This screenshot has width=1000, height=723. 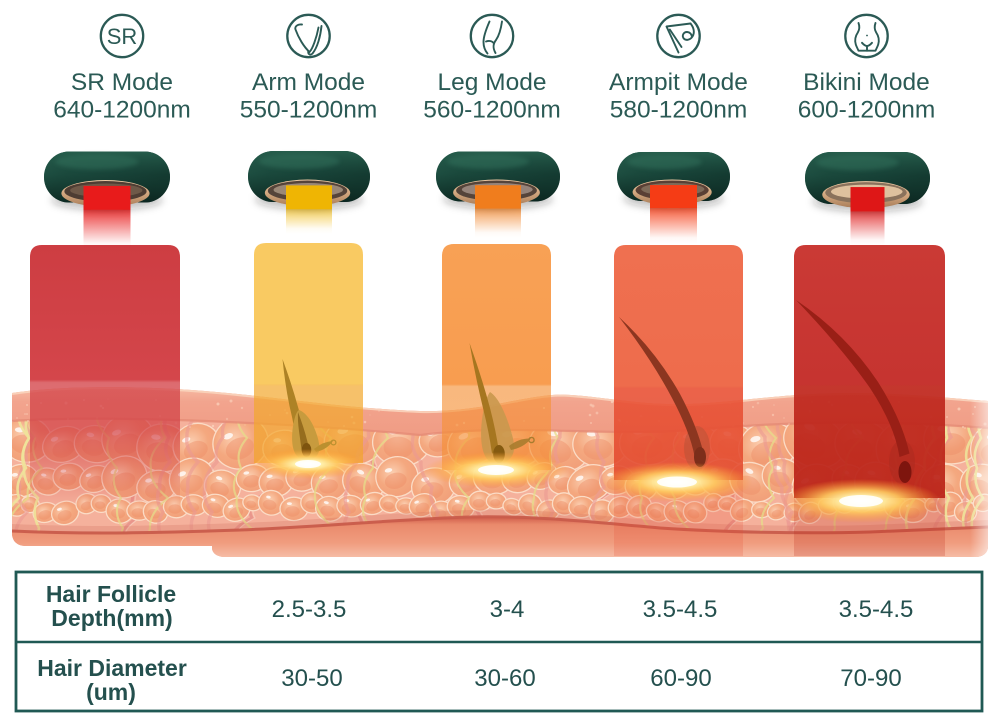 What do you see at coordinates (122, 110) in the screenshot?
I see `svg-text: 640-1200nm` at bounding box center [122, 110].